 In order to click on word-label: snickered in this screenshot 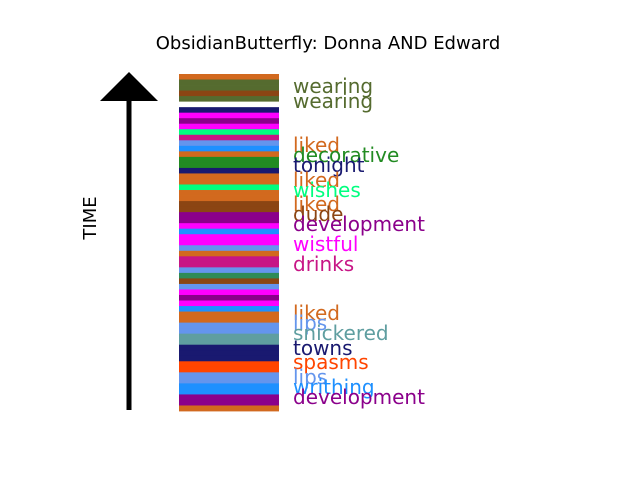, I will do `click(341, 333)`.